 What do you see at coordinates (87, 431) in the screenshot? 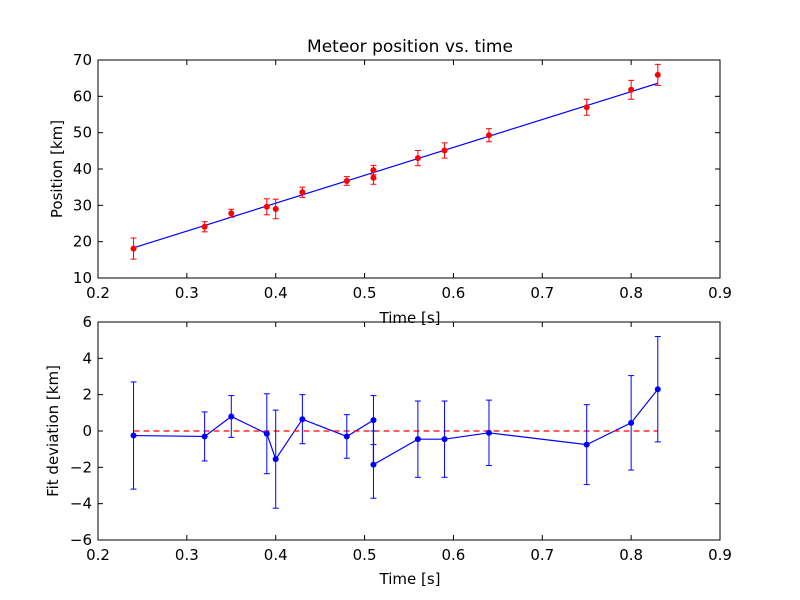
I see `residual-y-tick-label: 0` at bounding box center [87, 431].